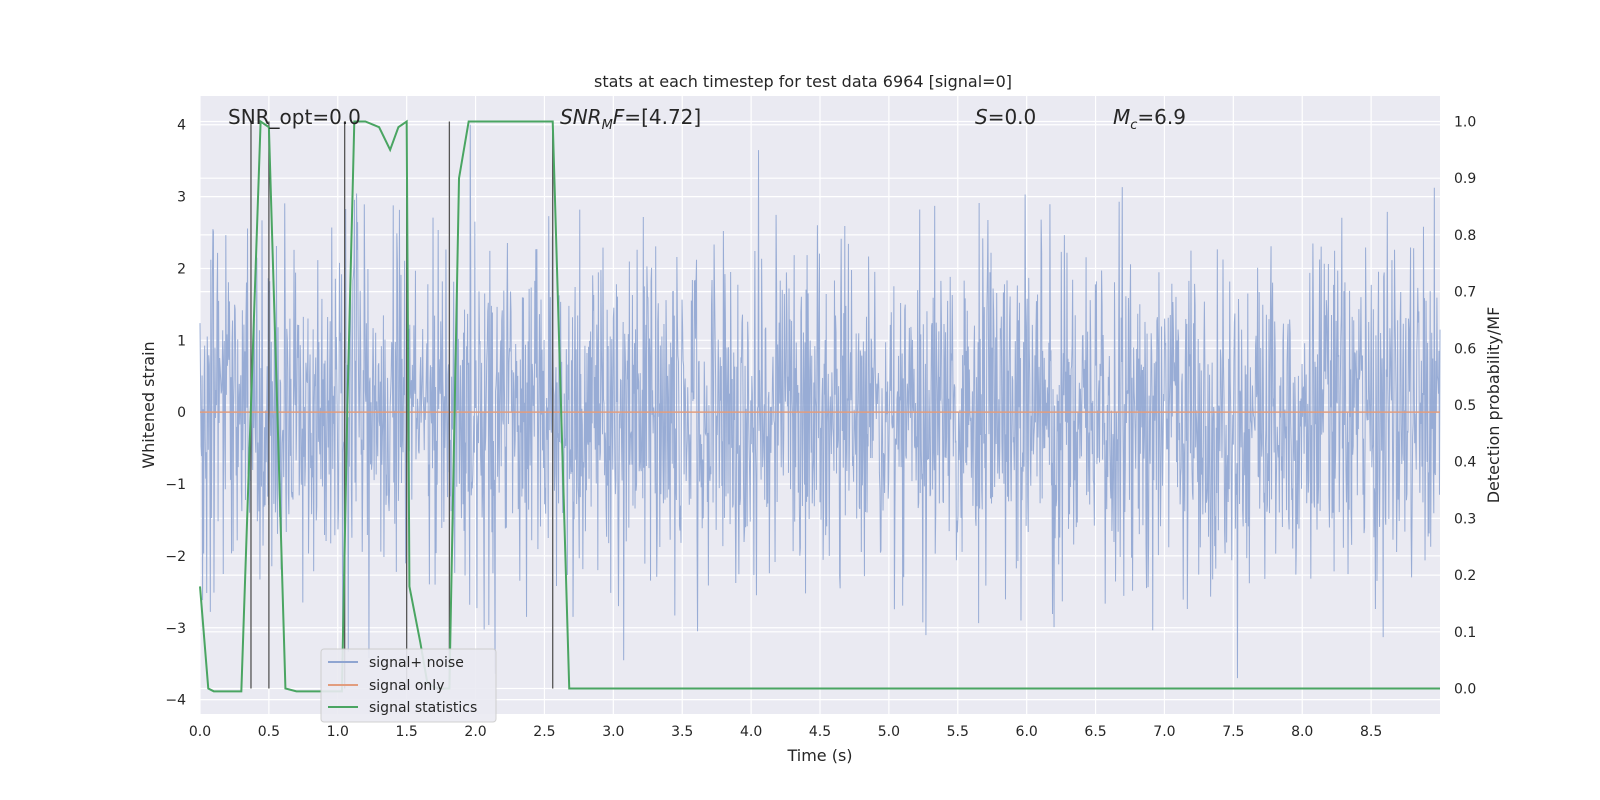  Describe the element at coordinates (1465, 519) in the screenshot. I see `y-right-tick-label: 0.3` at that location.